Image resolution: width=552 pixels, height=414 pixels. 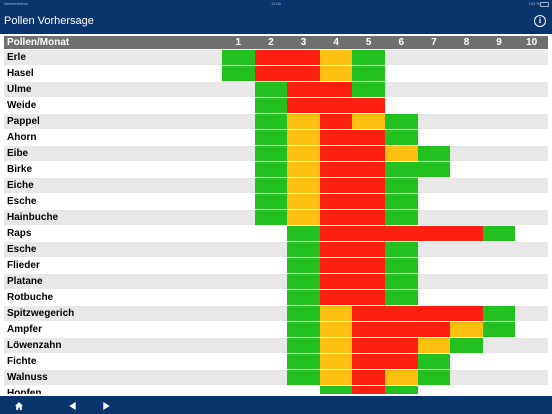 I want to click on month-header: 6, so click(x=401, y=43).